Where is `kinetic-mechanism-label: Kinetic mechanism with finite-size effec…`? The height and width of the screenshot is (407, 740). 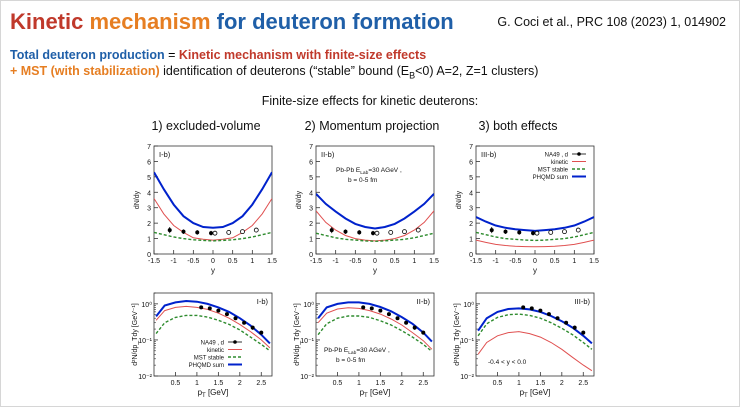
kinetic-mechanism-label: Kinetic mechanism with finite-size effec… is located at coordinates (302, 55).